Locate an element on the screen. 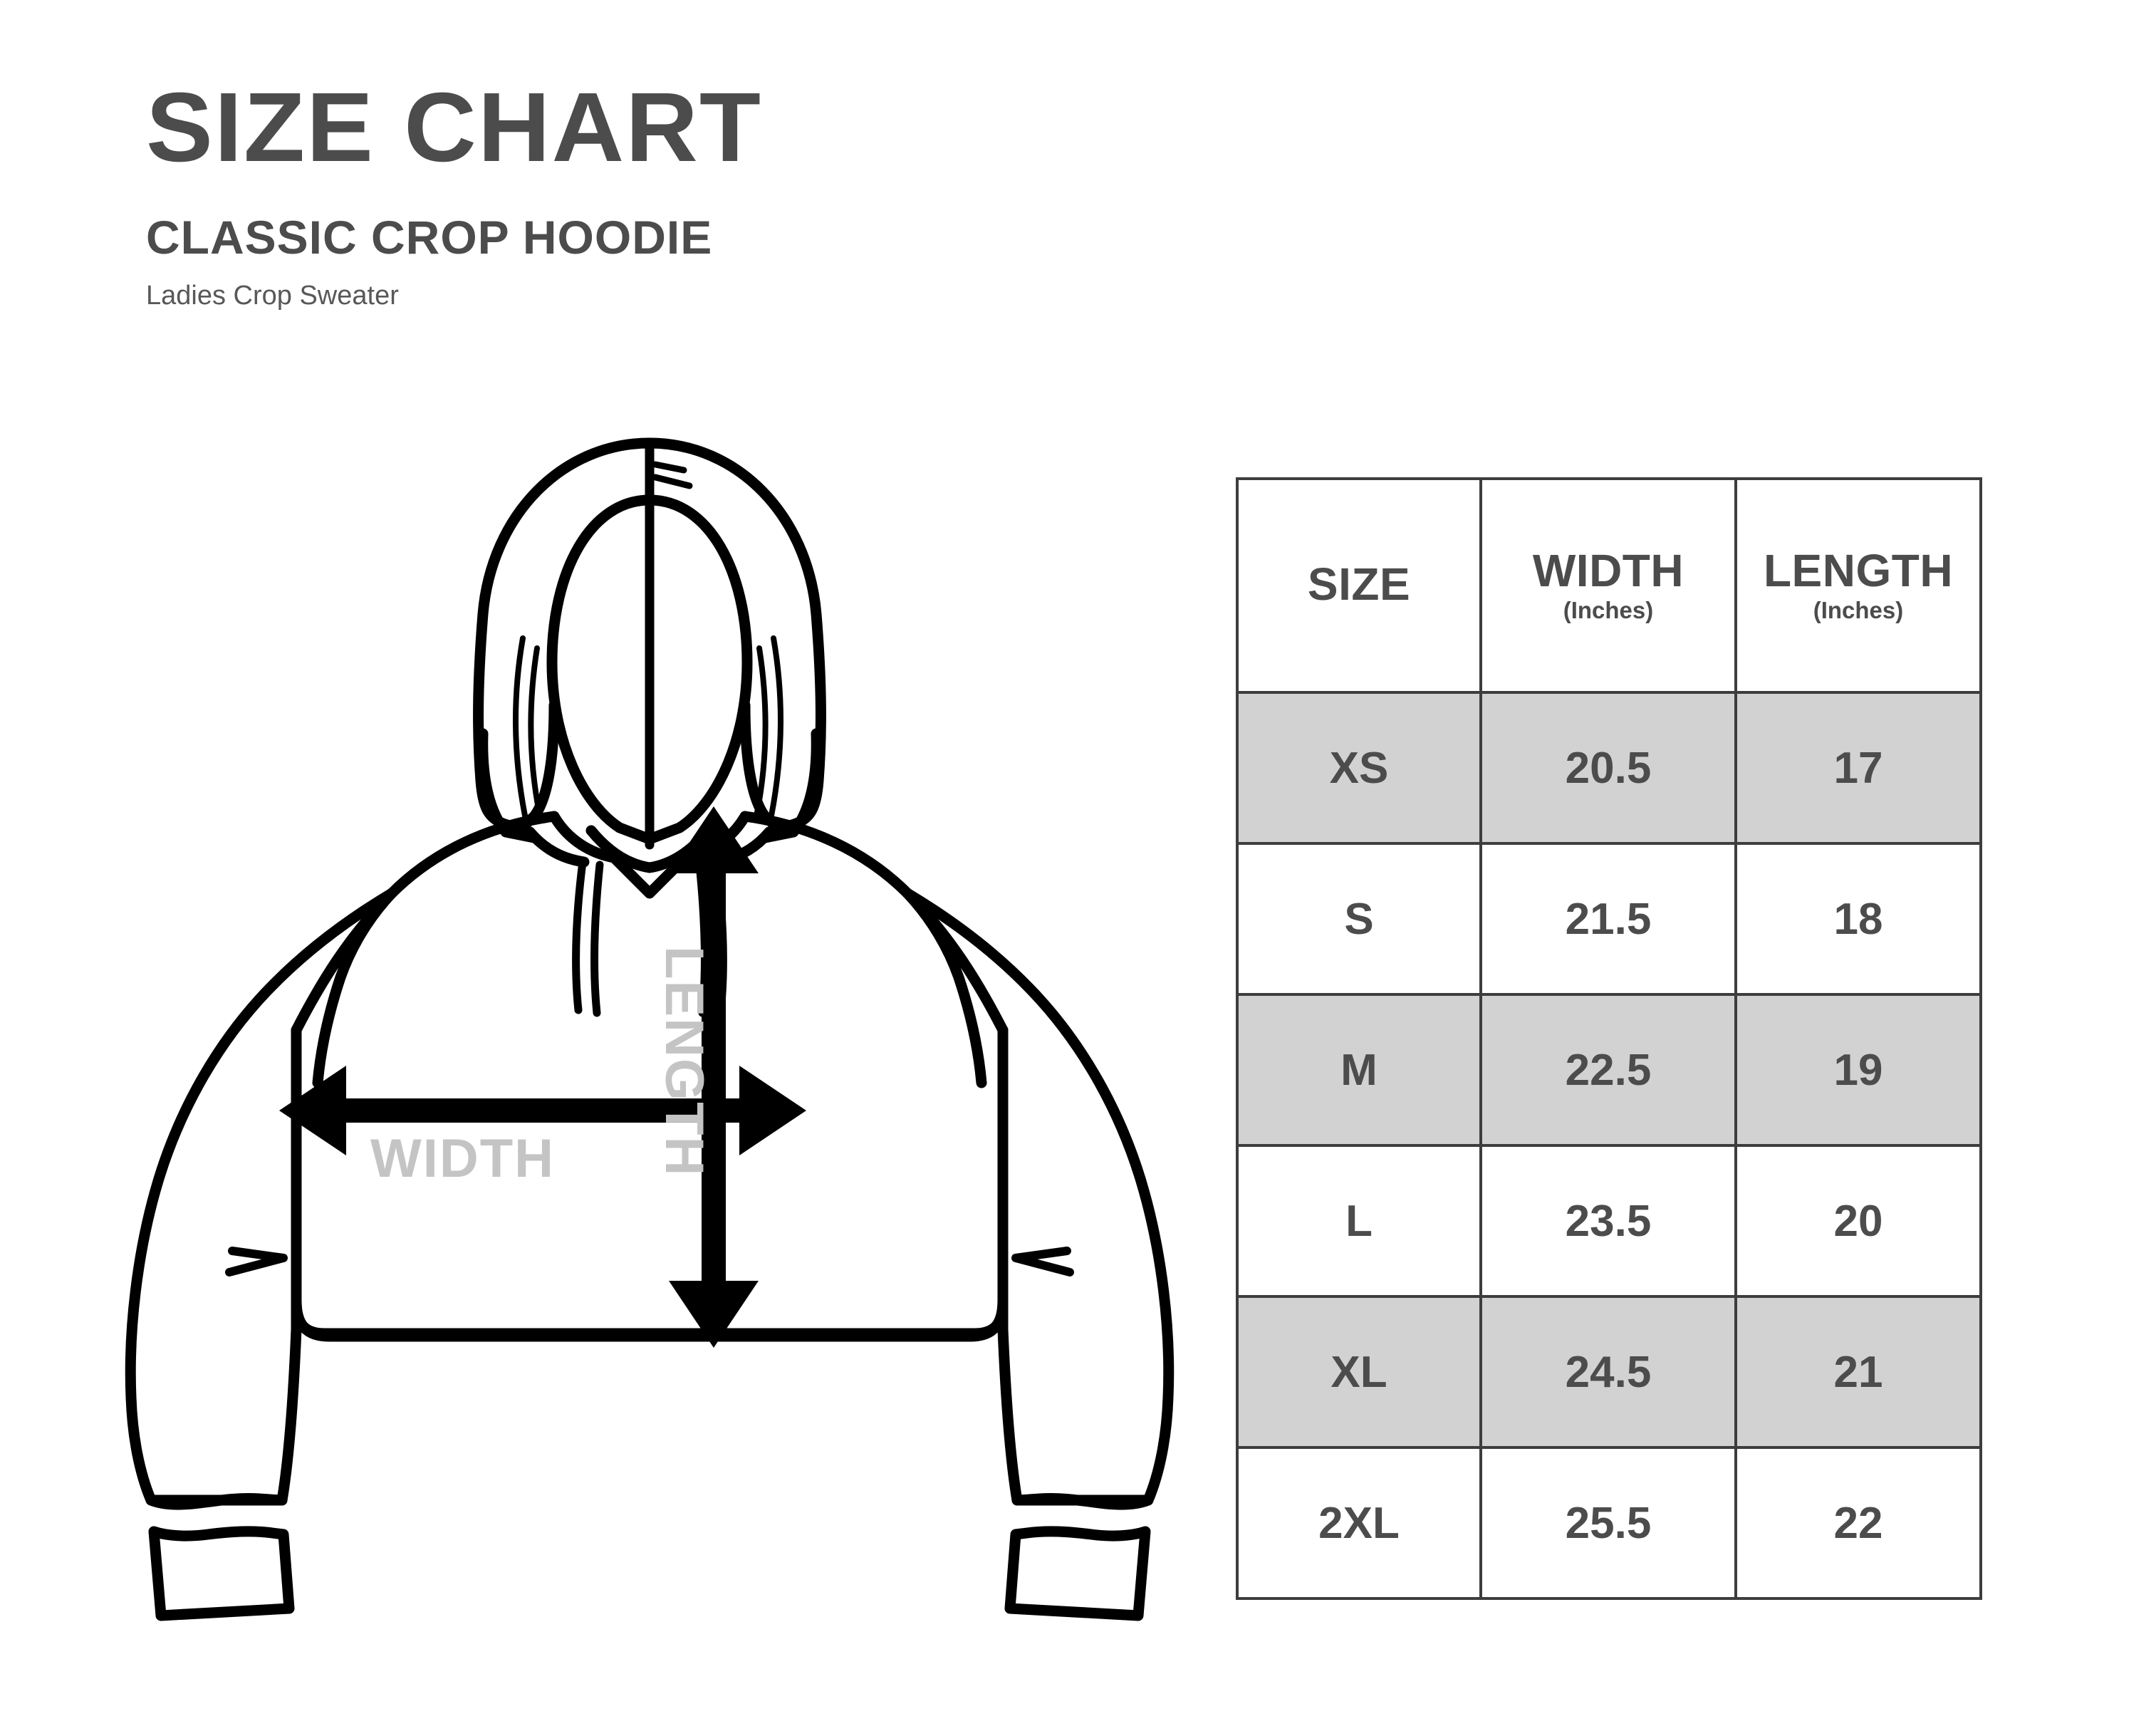 The width and height of the screenshot is (2156, 1726). cell-length: 21 is located at coordinates (1858, 1372).